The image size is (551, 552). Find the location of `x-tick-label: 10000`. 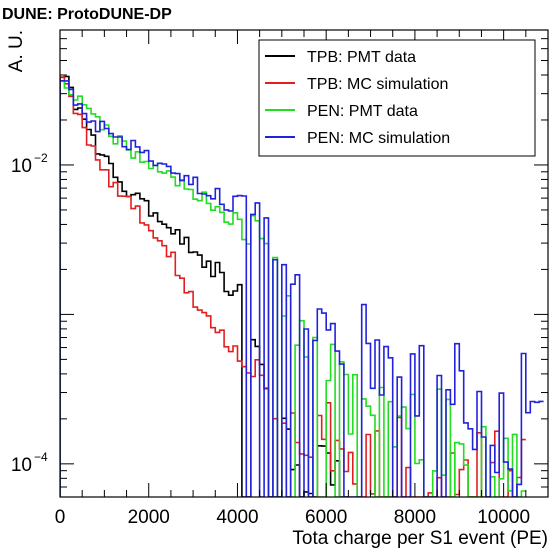

x-tick-label: 10000 is located at coordinates (503, 517).